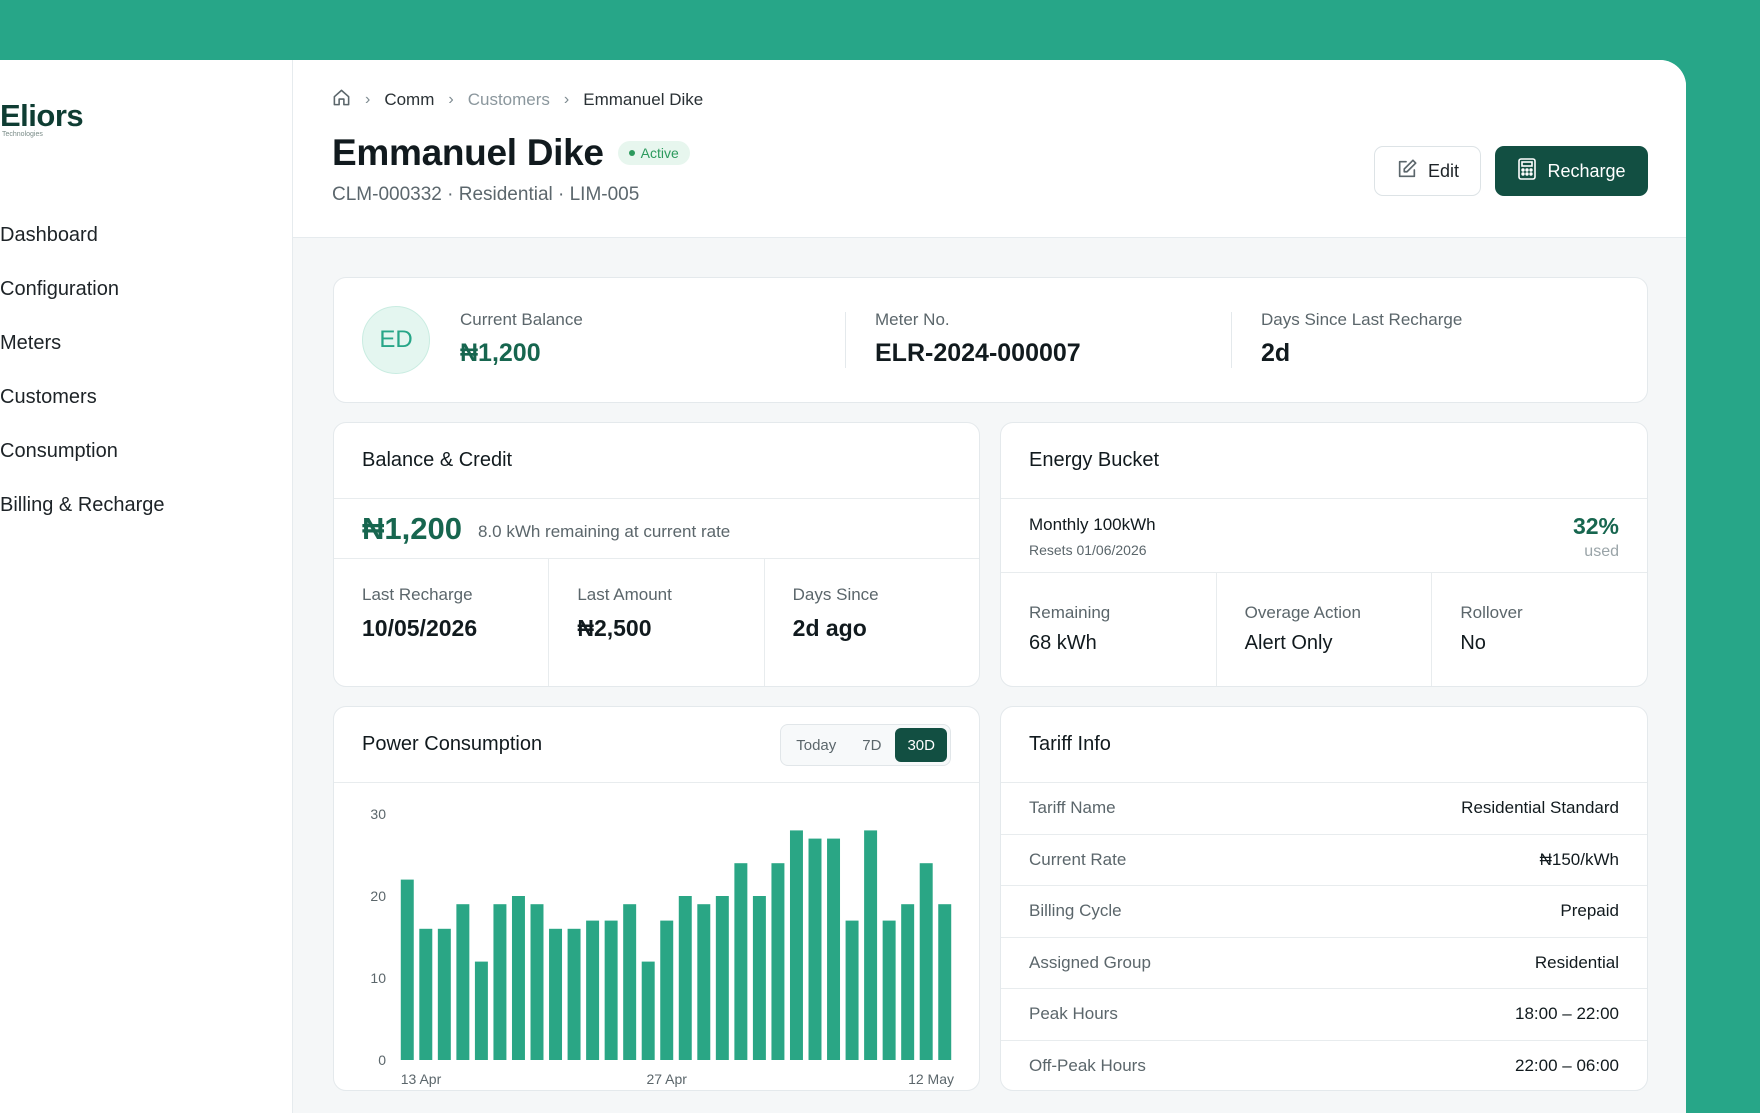 The width and height of the screenshot is (1760, 1113). Describe the element at coordinates (614, 628) in the screenshot. I see `last-amount-value: ₦2,500` at that location.